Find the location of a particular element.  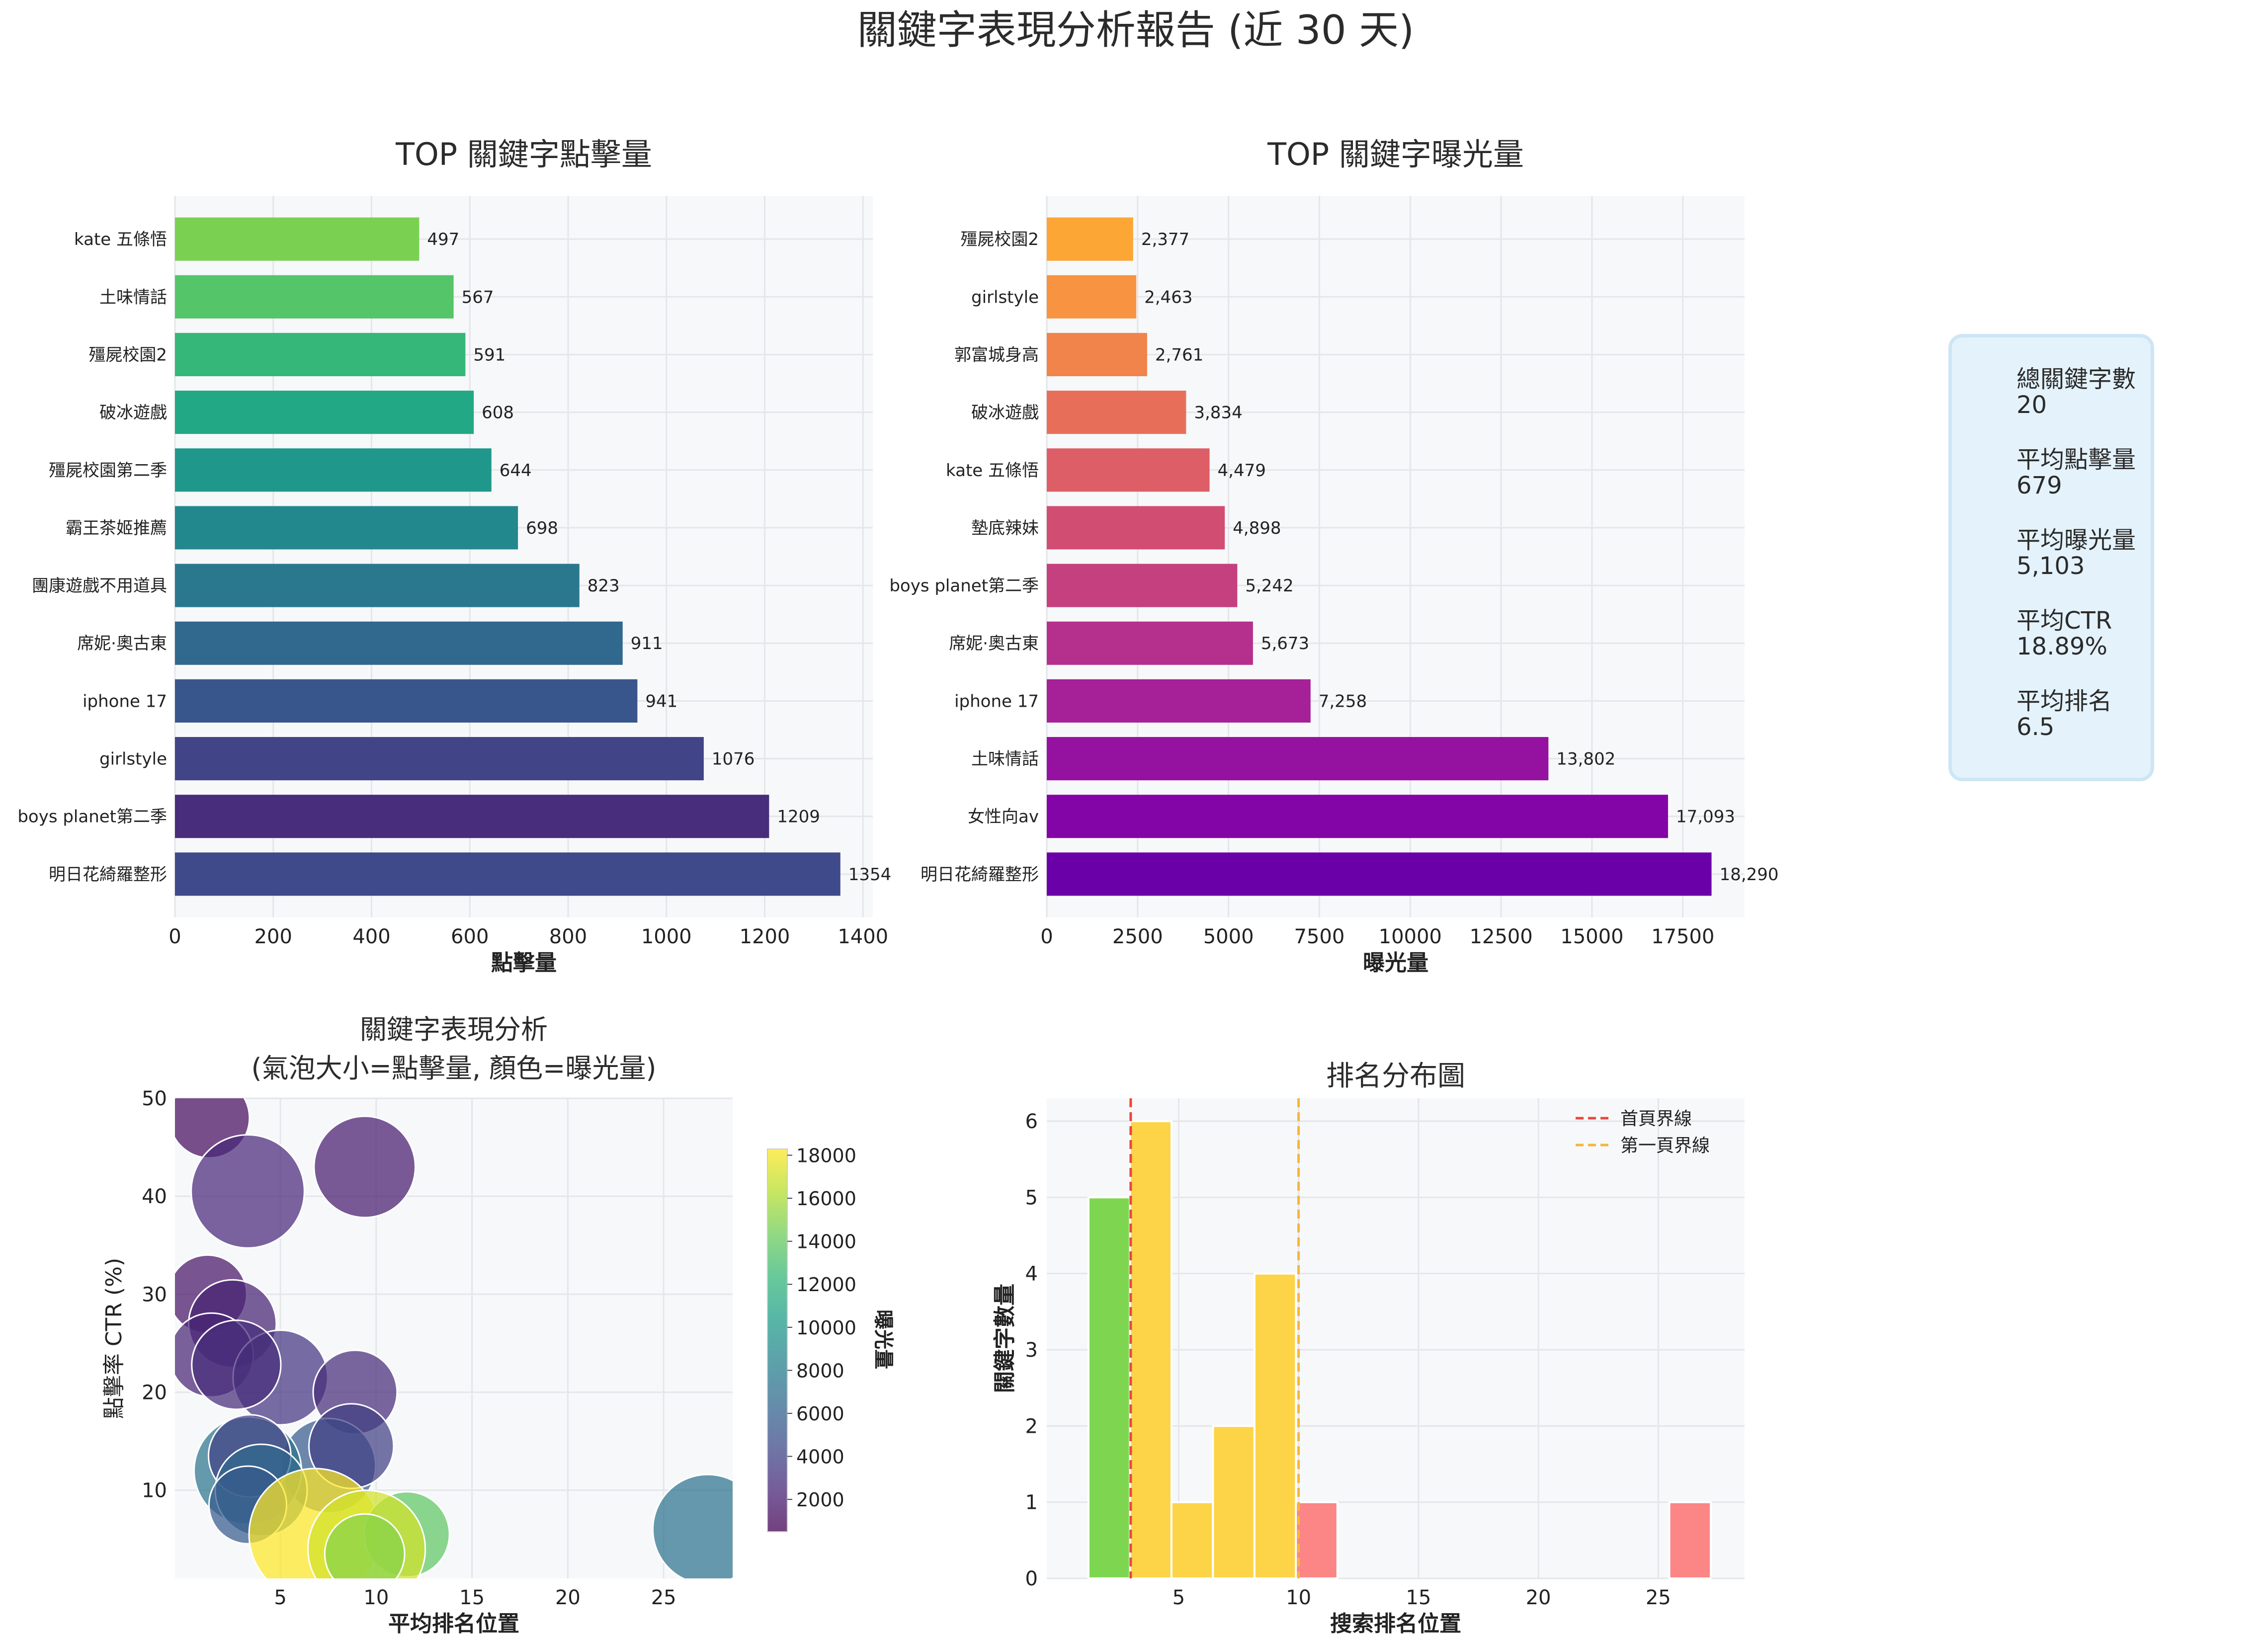

y-tick-label: 5 is located at coordinates (1031, 1197).